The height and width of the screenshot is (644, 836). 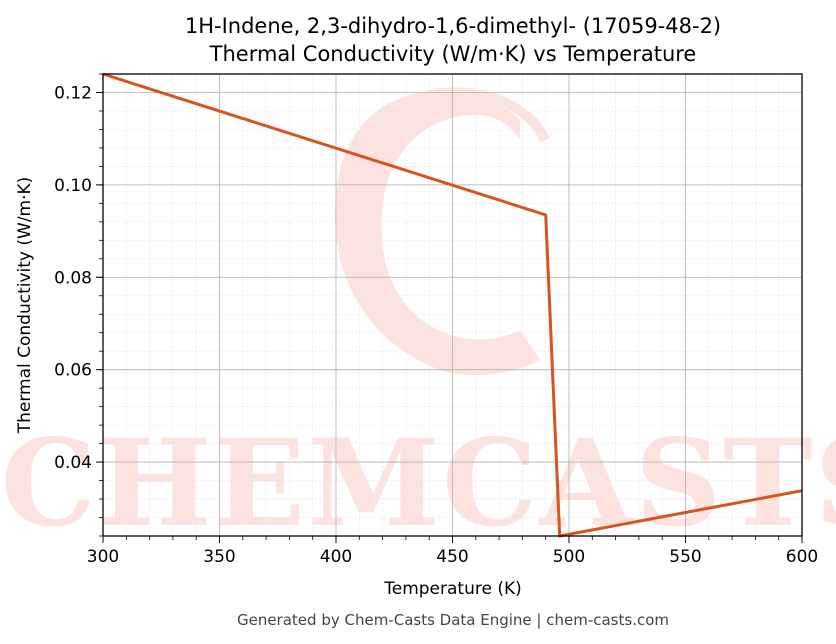 What do you see at coordinates (25, 306) in the screenshot?
I see `y-axis-label: Thermal Conductivity (W/m·K)` at bounding box center [25, 306].